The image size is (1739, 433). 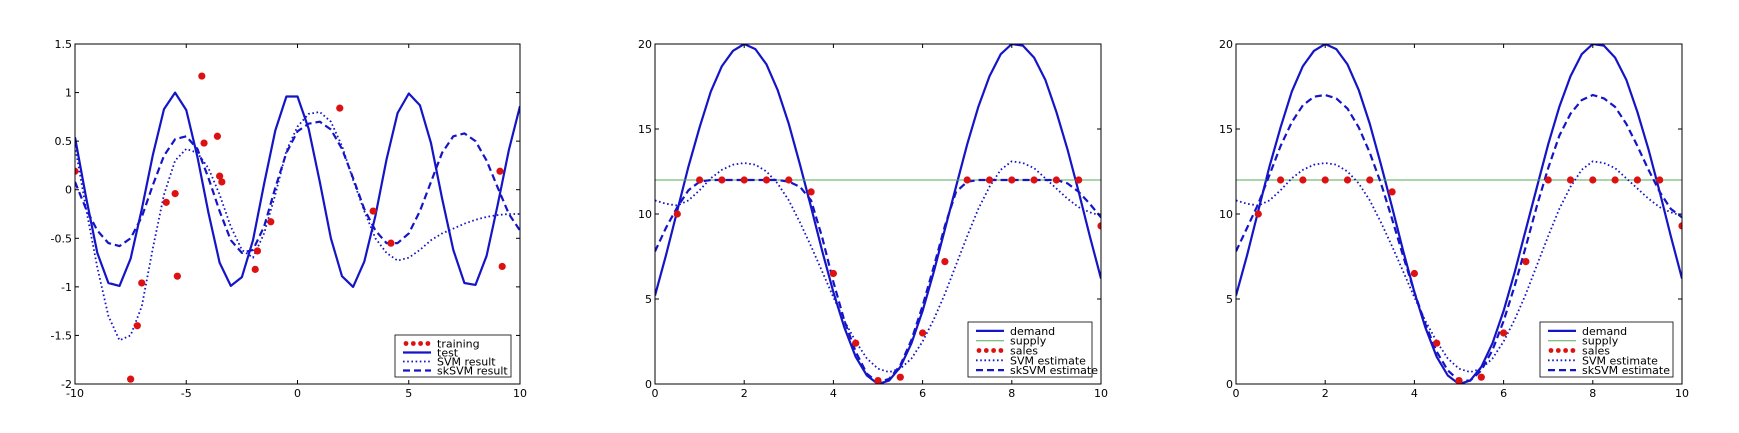 What do you see at coordinates (186, 393) in the screenshot?
I see `x-tick-label: -5` at bounding box center [186, 393].